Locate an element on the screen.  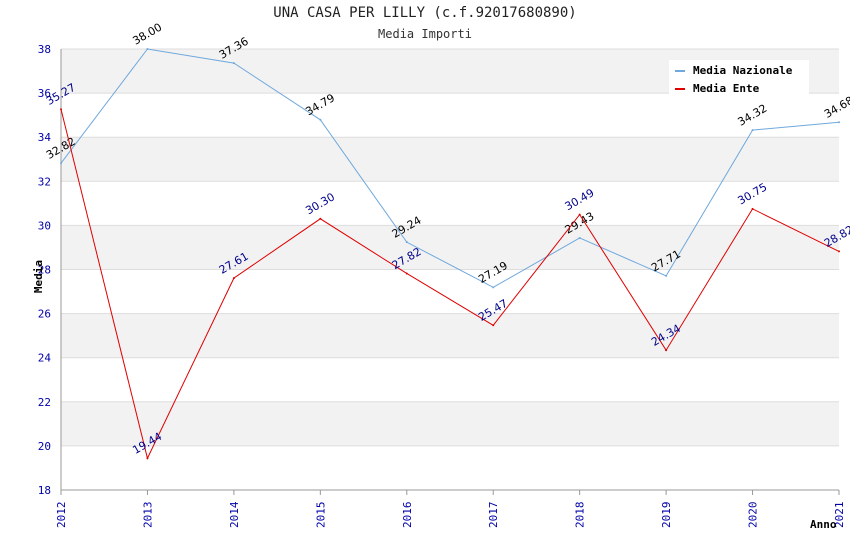
x-tick-label: 2018 is located at coordinates (580, 515).